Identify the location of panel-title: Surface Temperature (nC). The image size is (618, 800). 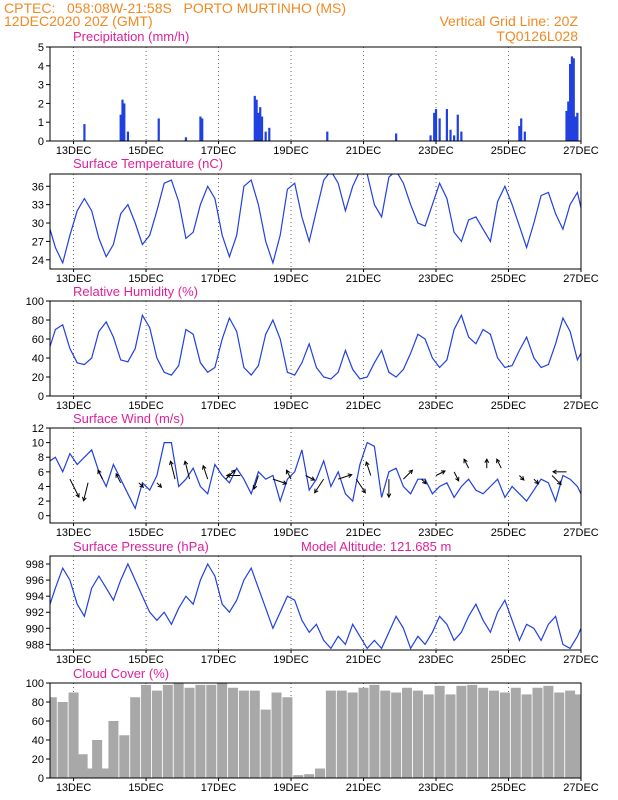
(148, 163).